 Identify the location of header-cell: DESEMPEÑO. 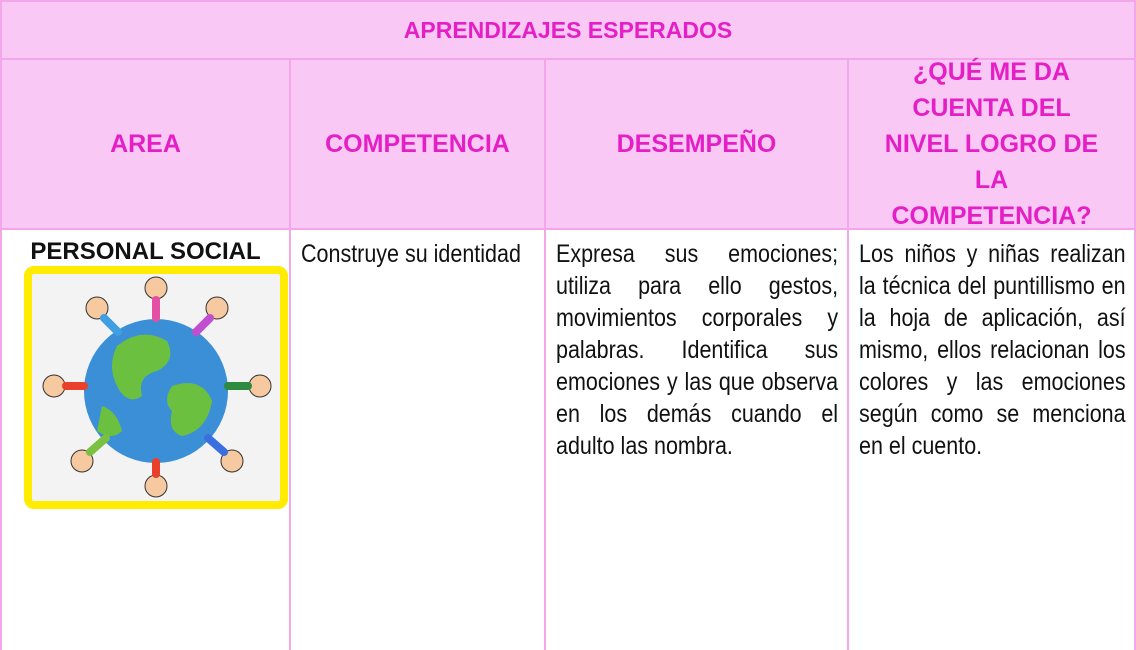
(697, 145).